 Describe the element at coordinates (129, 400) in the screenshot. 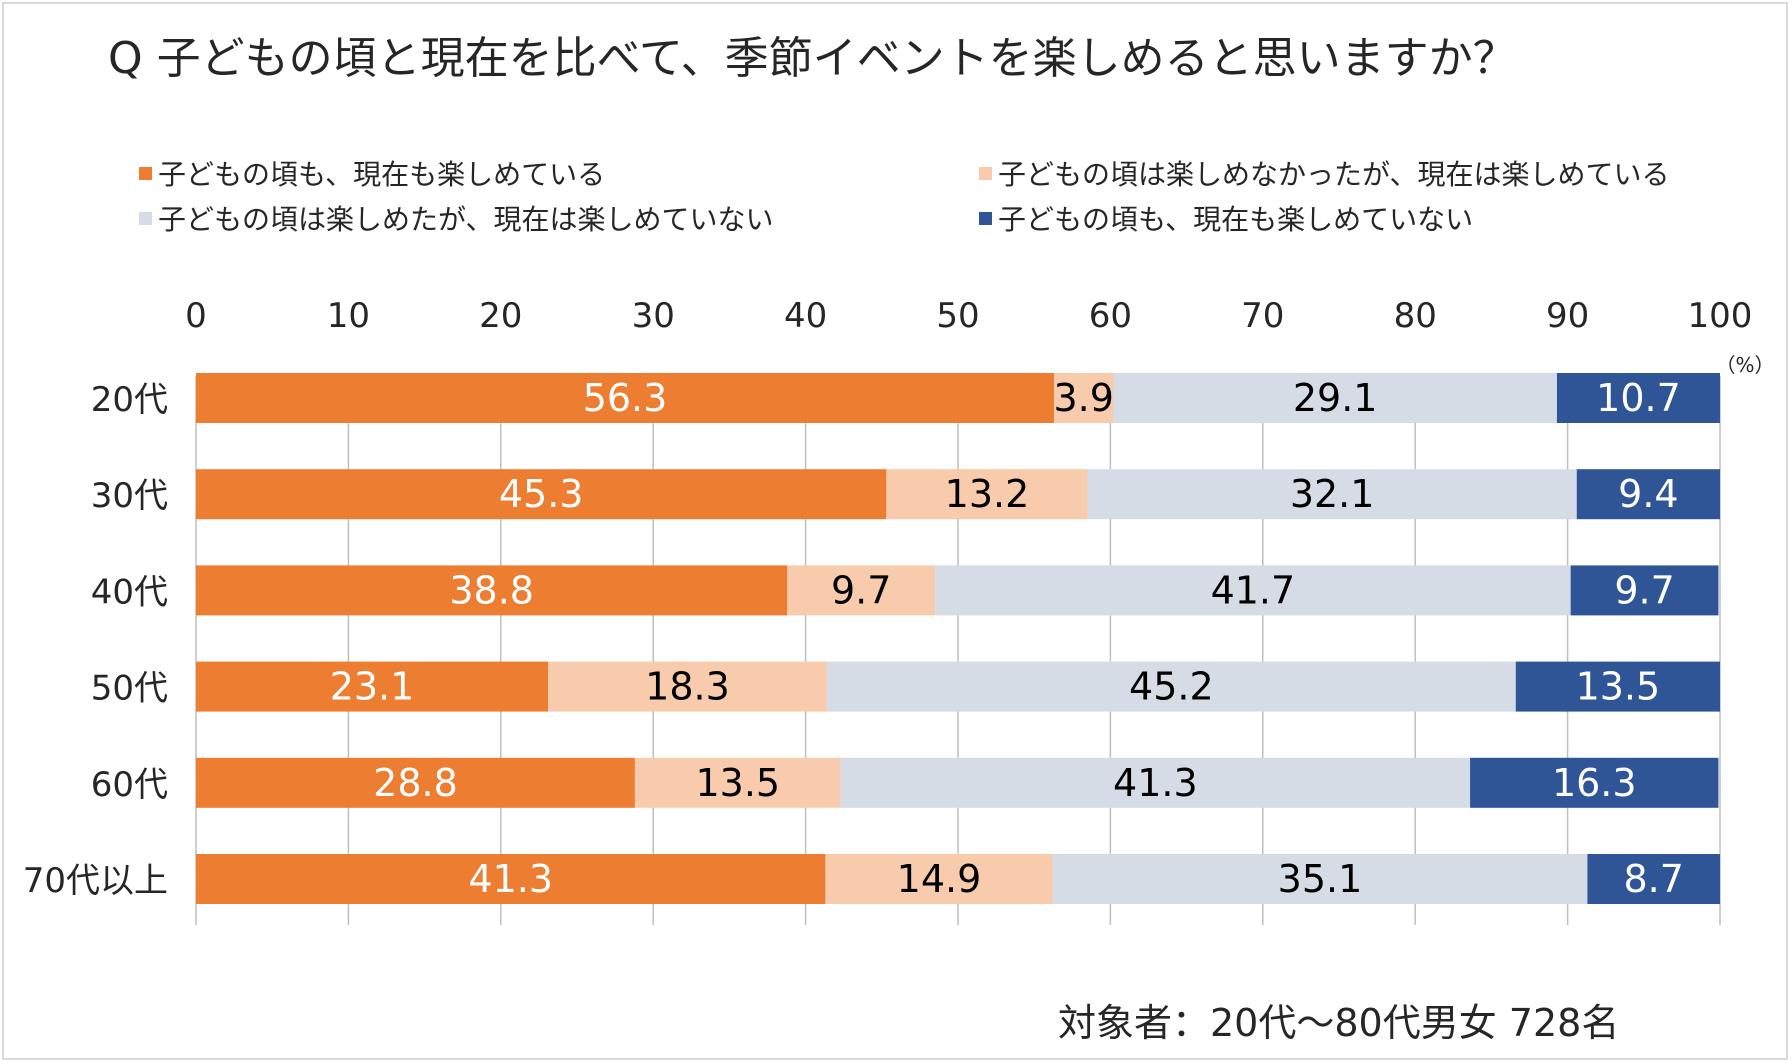

I see `y-category-label-0: 20代` at that location.